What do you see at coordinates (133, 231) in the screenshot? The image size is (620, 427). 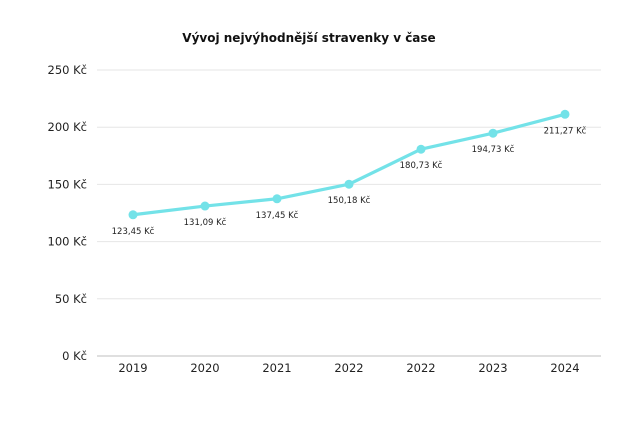 I see `data-label: 123,45 Kč` at bounding box center [133, 231].